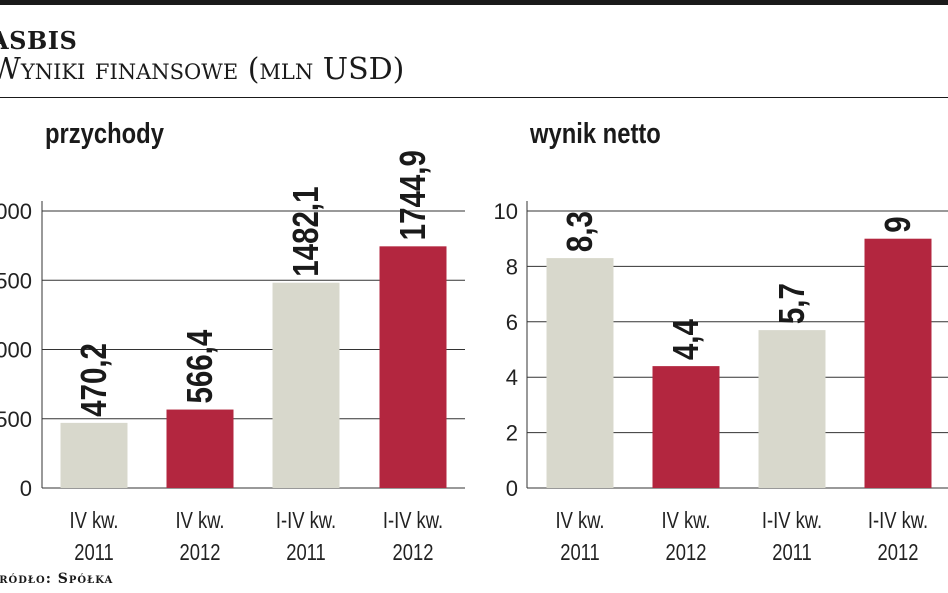  I want to click on net-income-y-tick-label: 4, so click(512, 377).